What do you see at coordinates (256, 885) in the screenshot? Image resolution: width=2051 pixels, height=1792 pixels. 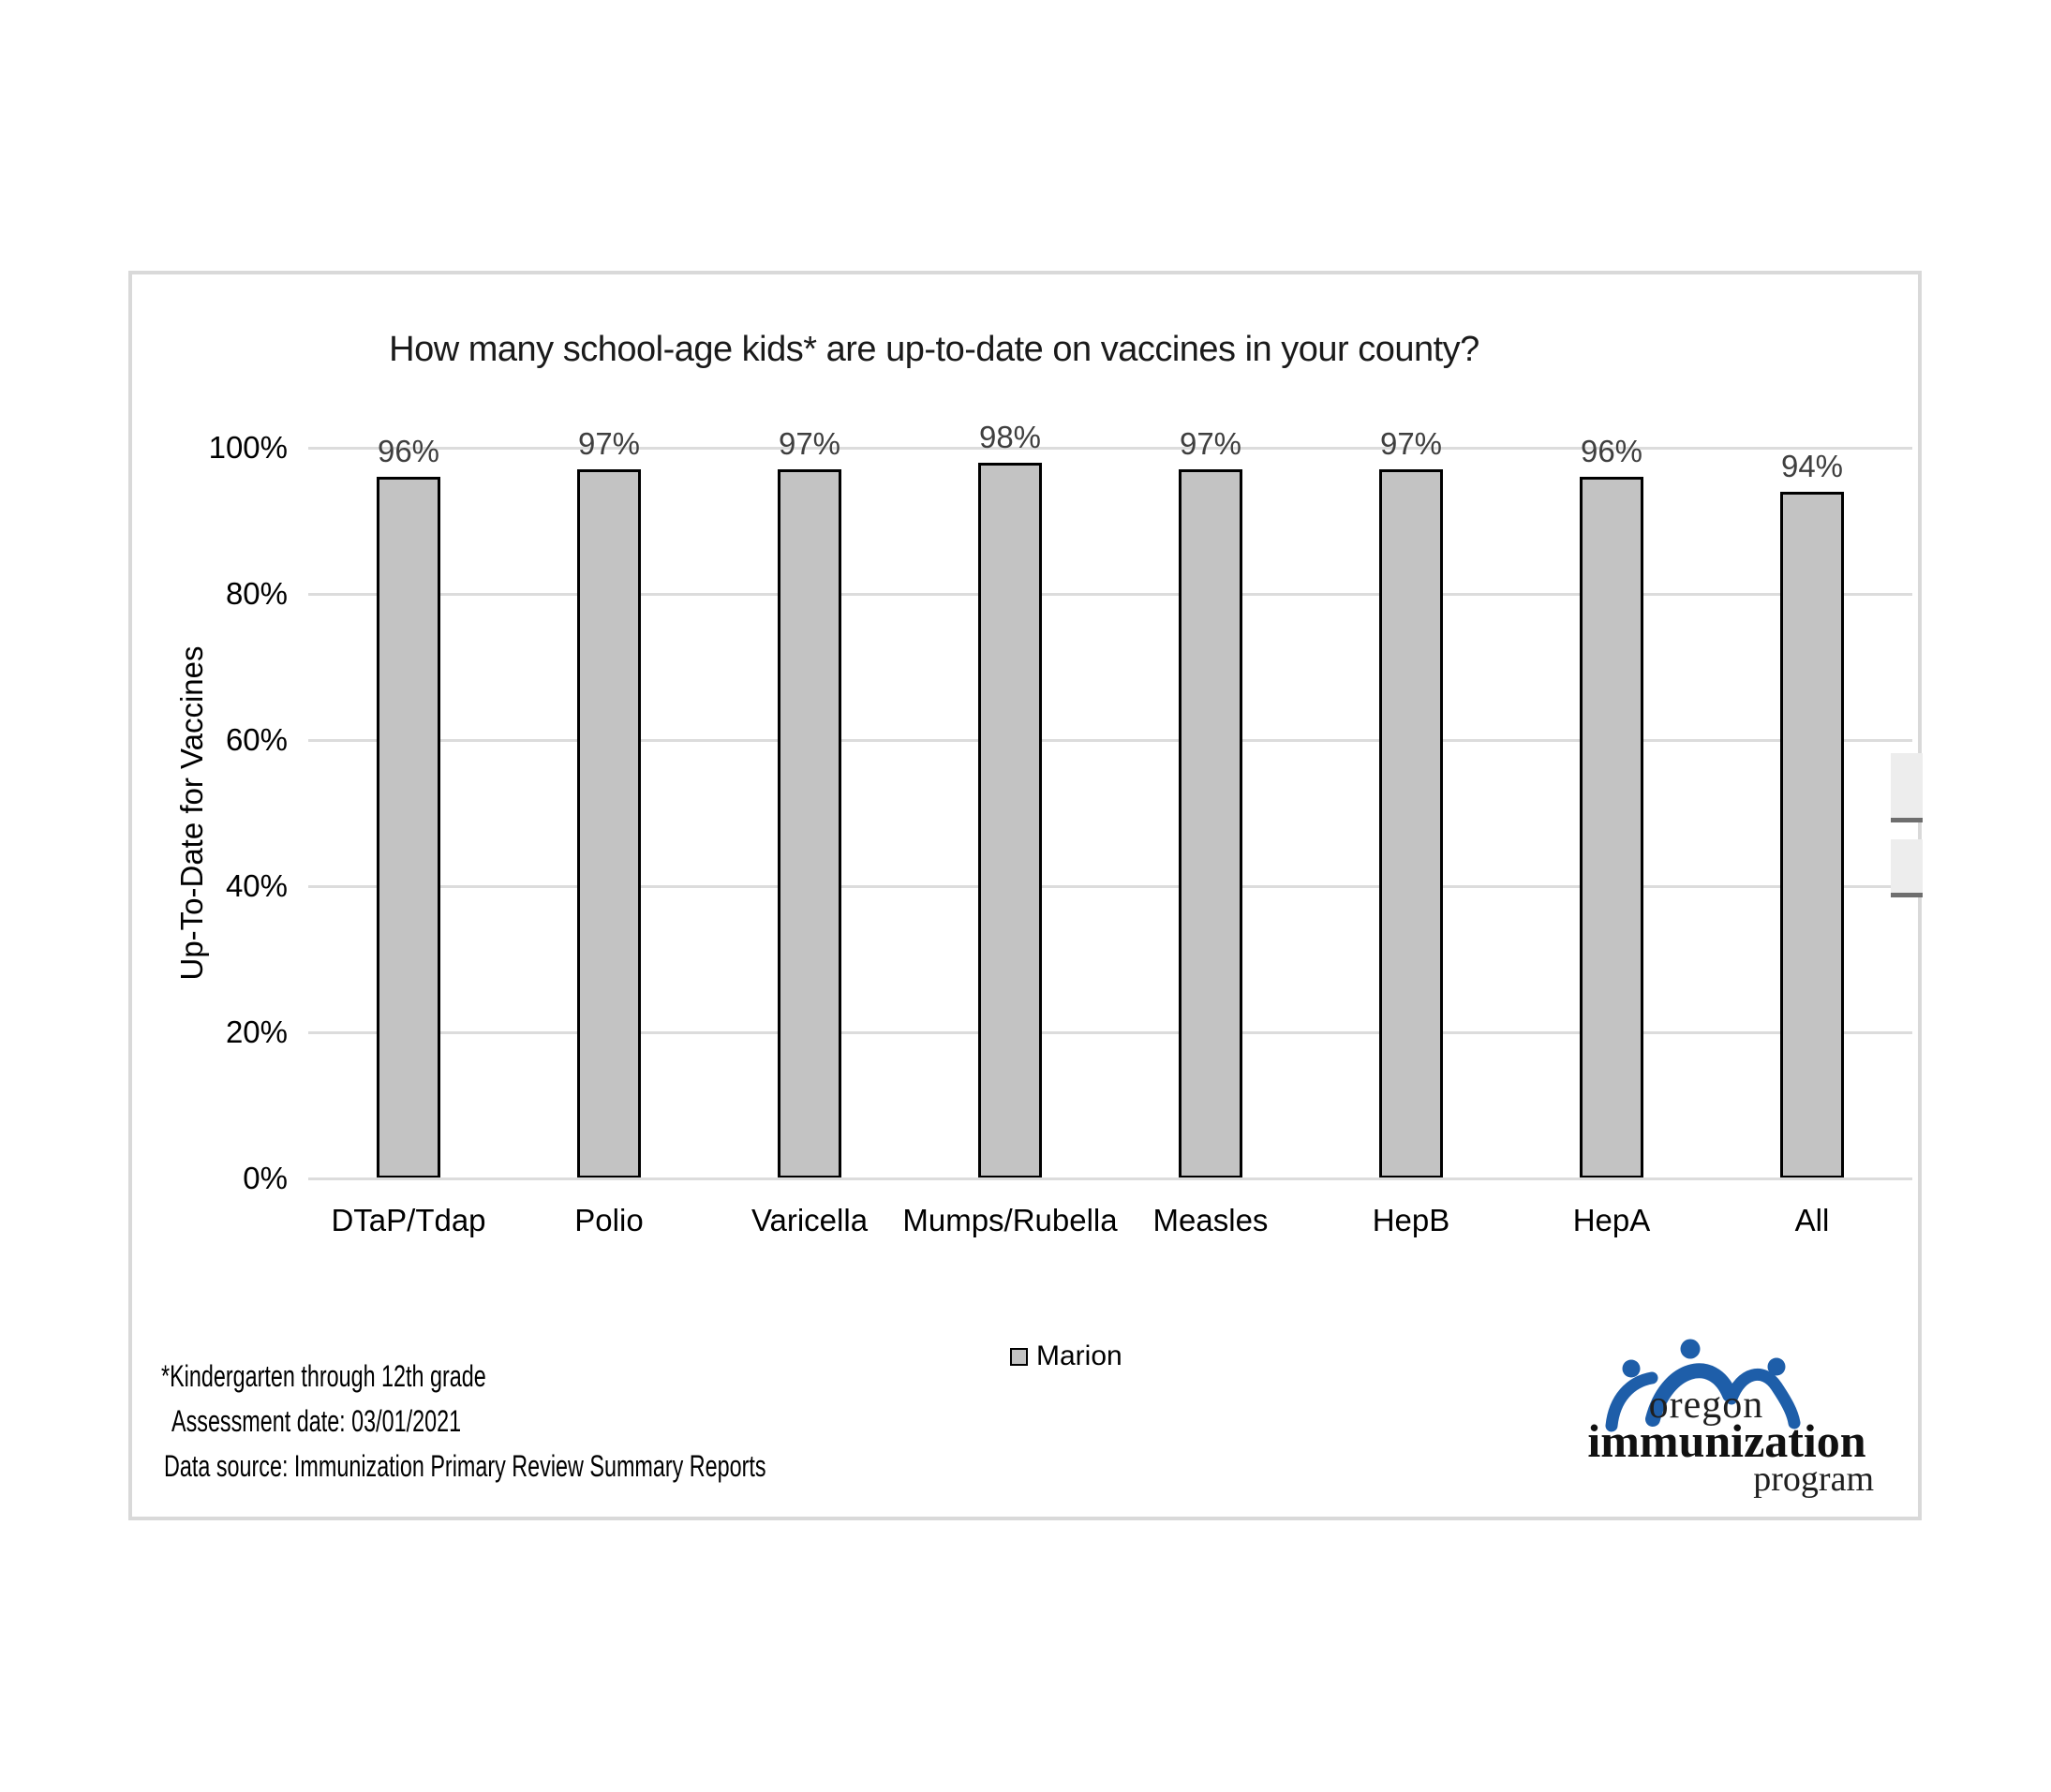 I see `y-tick-label: 40%` at bounding box center [256, 885].